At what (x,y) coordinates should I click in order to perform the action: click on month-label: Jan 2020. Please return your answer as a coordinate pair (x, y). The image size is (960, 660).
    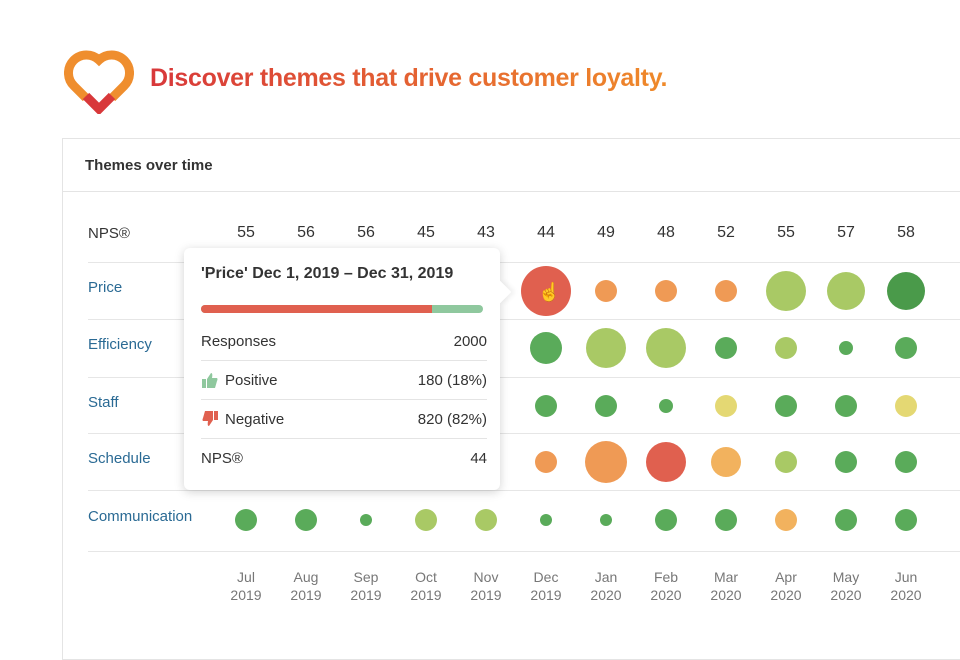
    Looking at the image, I should click on (606, 586).